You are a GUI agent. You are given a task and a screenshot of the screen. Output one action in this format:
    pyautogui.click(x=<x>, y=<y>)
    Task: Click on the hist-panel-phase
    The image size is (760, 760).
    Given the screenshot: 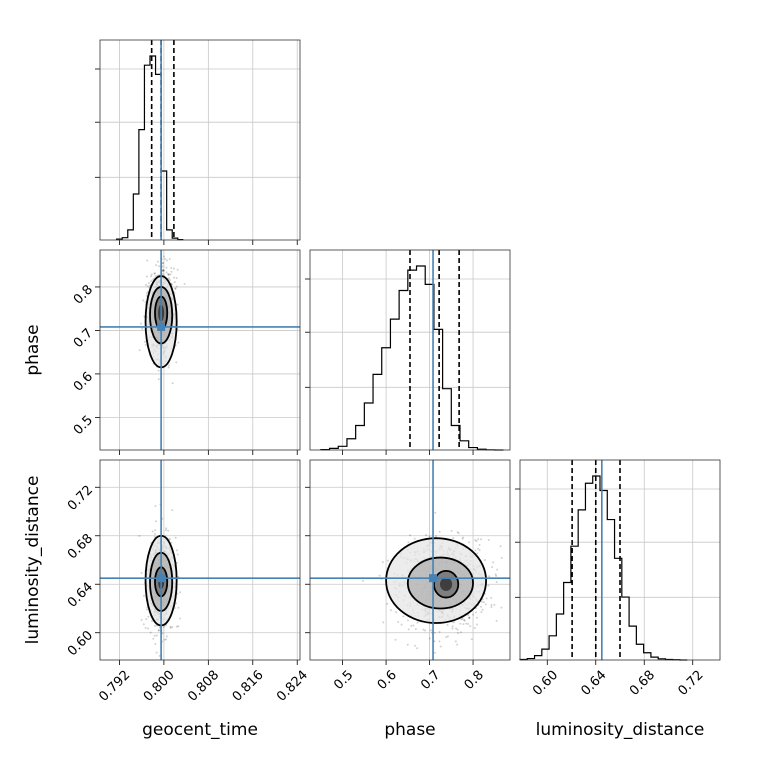 What is the action you would take?
    pyautogui.click(x=408, y=352)
    